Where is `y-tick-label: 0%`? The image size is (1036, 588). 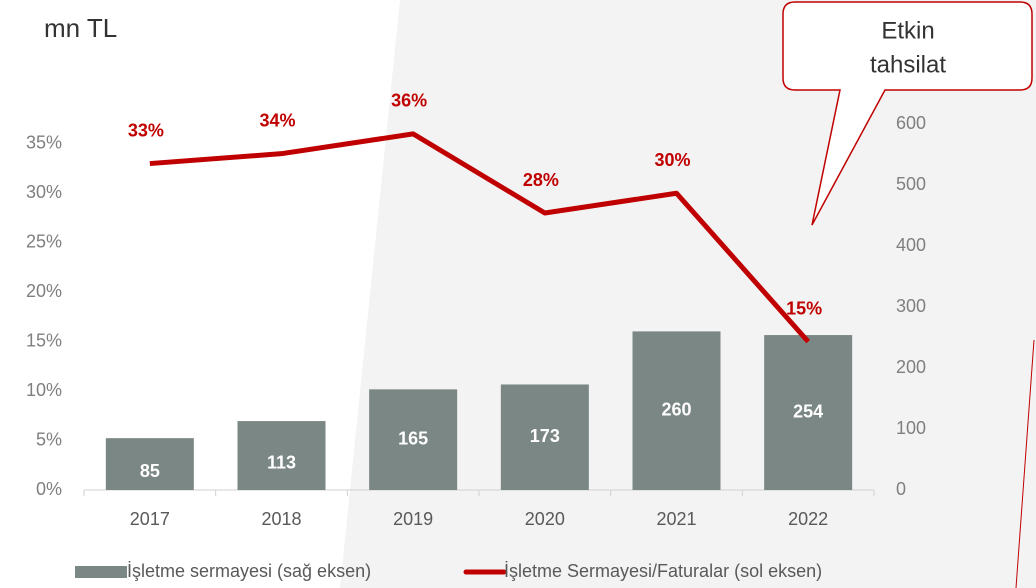 y-tick-label: 0% is located at coordinates (49, 489).